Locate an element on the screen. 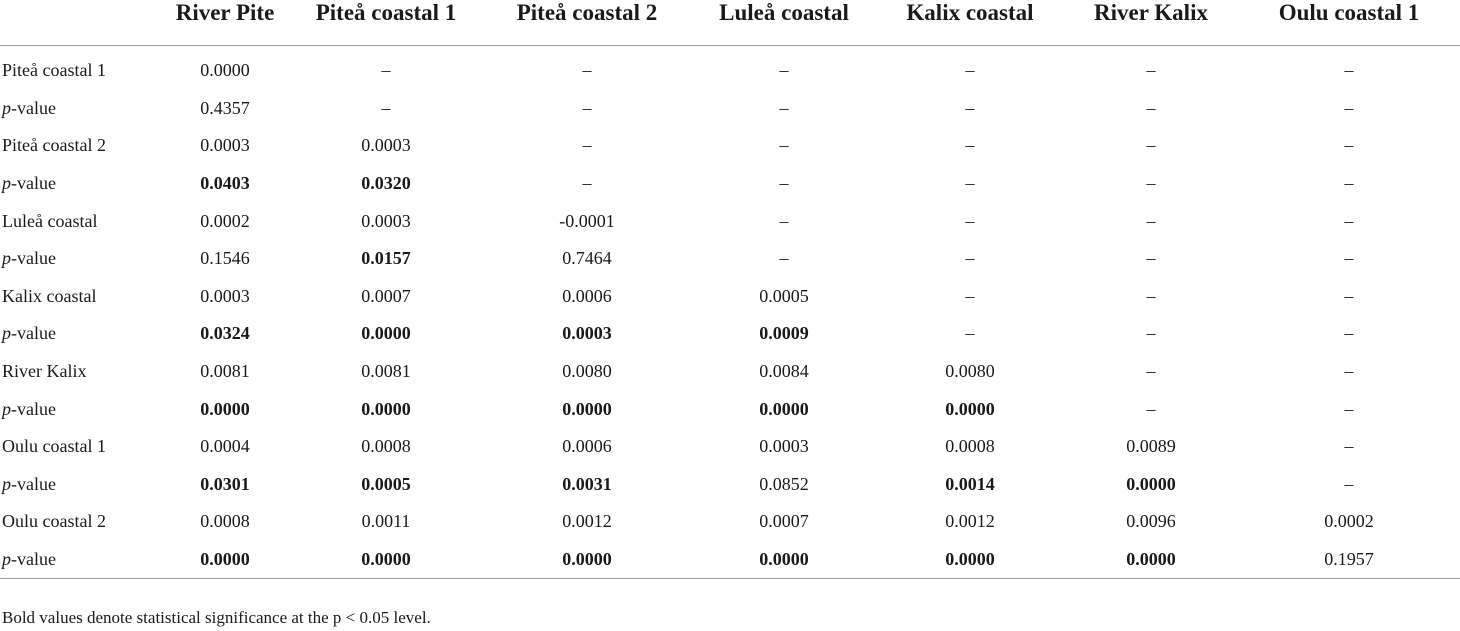 The image size is (1460, 631). column-header: River Kalix is located at coordinates (1151, 23).